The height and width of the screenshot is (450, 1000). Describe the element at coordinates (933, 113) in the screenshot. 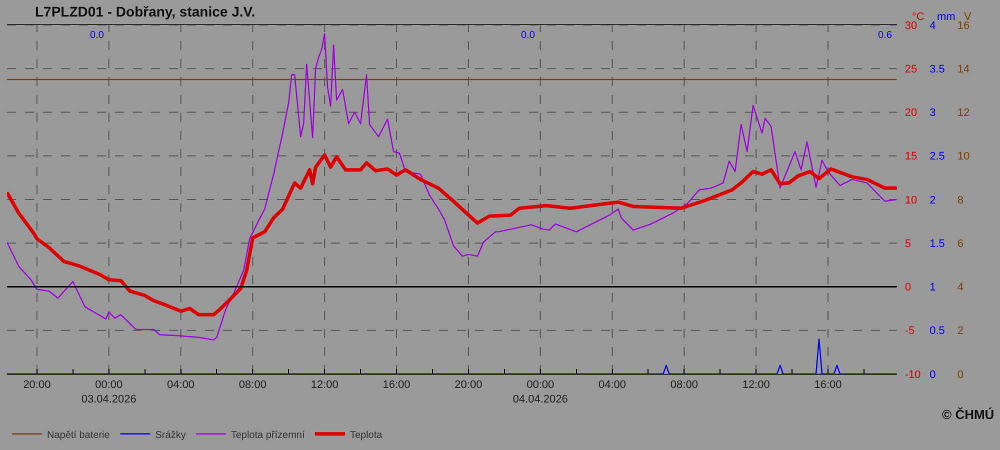

I see `y2-tick-label: 3` at that location.